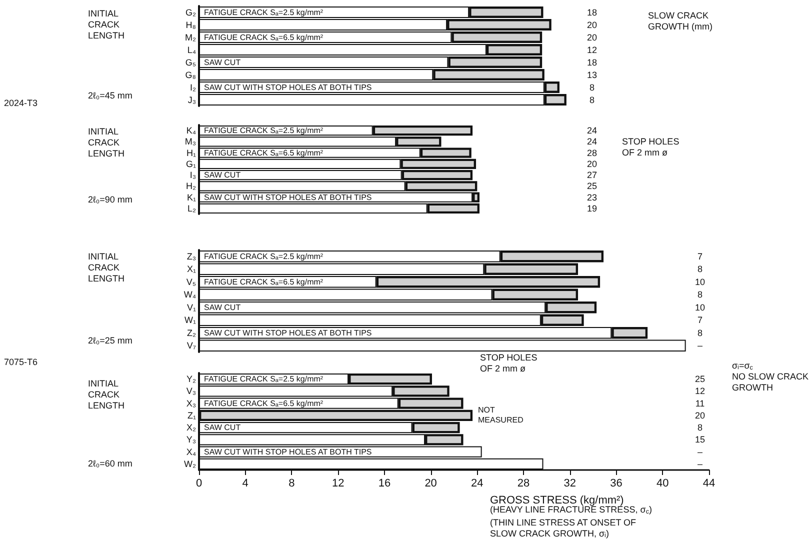 The width and height of the screenshot is (809, 544). Describe the element at coordinates (191, 415) in the screenshot. I see `y-tick-label: Z₁` at that location.